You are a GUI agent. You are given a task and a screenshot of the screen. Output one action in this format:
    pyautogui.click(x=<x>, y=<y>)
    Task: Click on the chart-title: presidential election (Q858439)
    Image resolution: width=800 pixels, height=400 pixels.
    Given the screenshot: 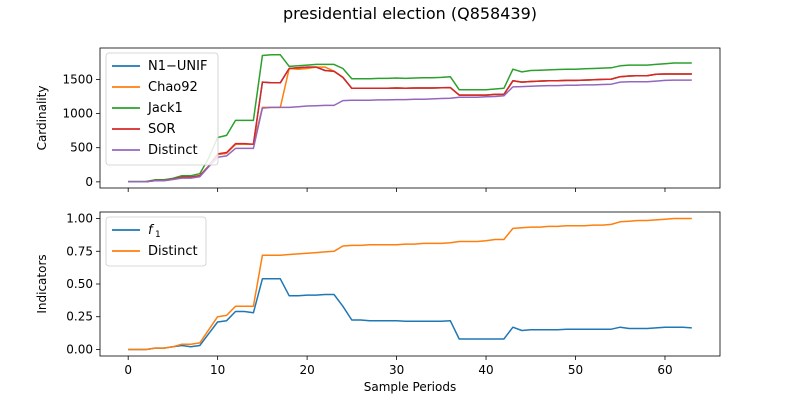 What is the action you would take?
    pyautogui.click(x=410, y=13)
    